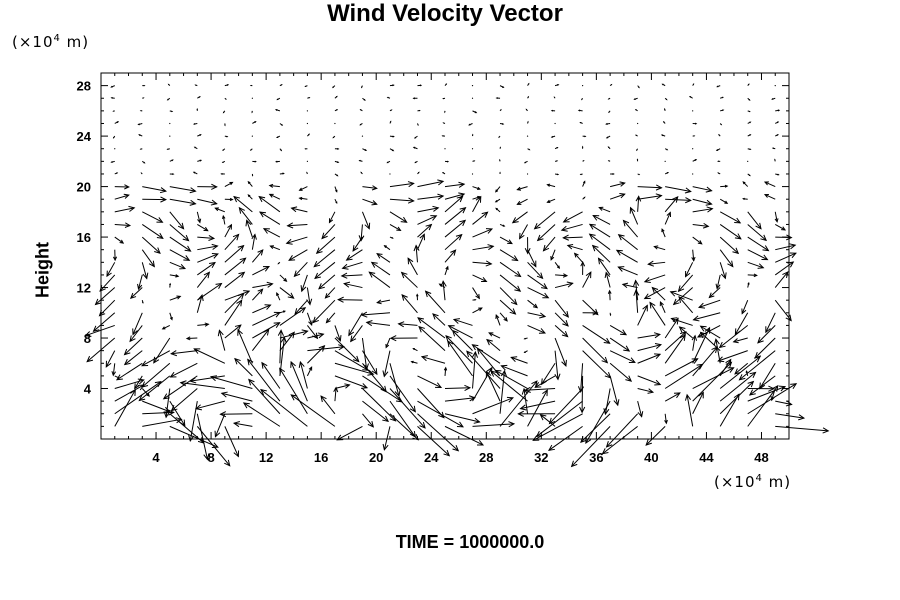  I want to click on x-unit-prefix: (×10, so click(735, 482).